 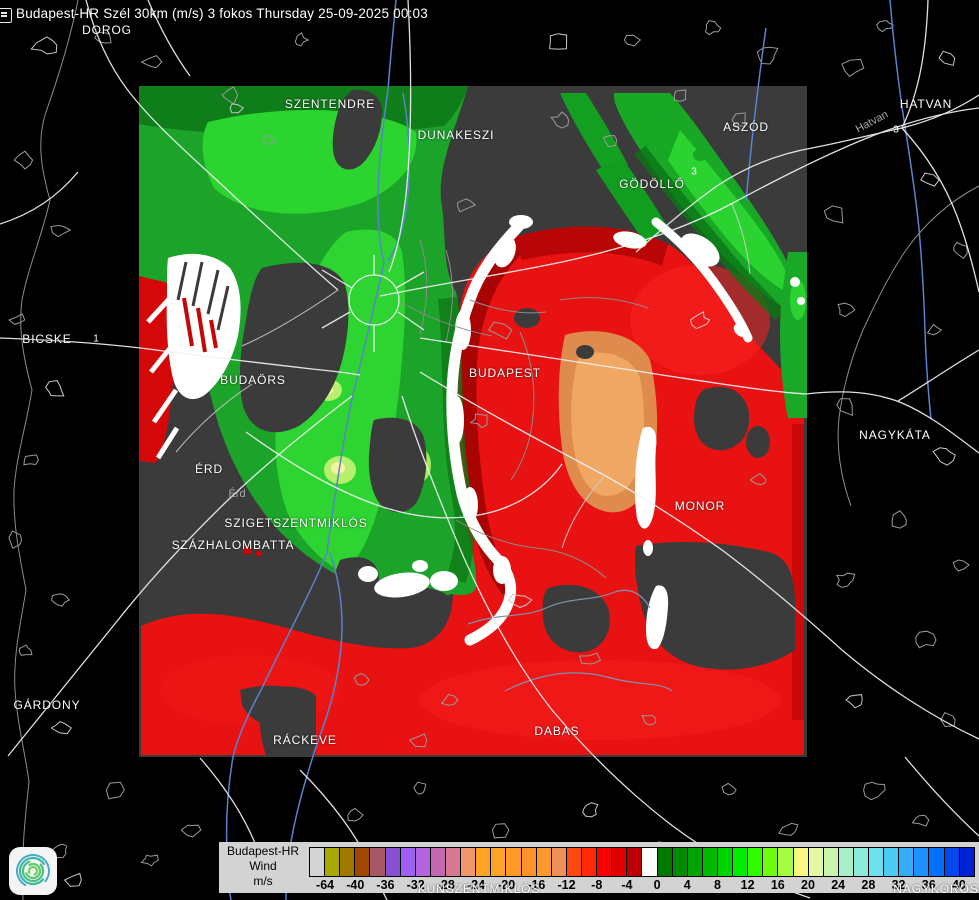 What do you see at coordinates (717, 885) in the screenshot?
I see `legend-tick-label: 8` at bounding box center [717, 885].